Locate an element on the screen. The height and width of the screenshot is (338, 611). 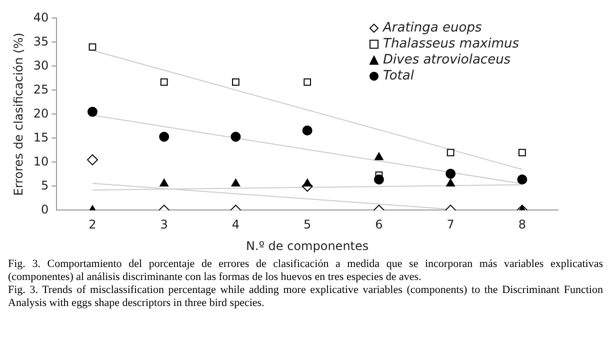
x-tick-label: 3 is located at coordinates (164, 225).